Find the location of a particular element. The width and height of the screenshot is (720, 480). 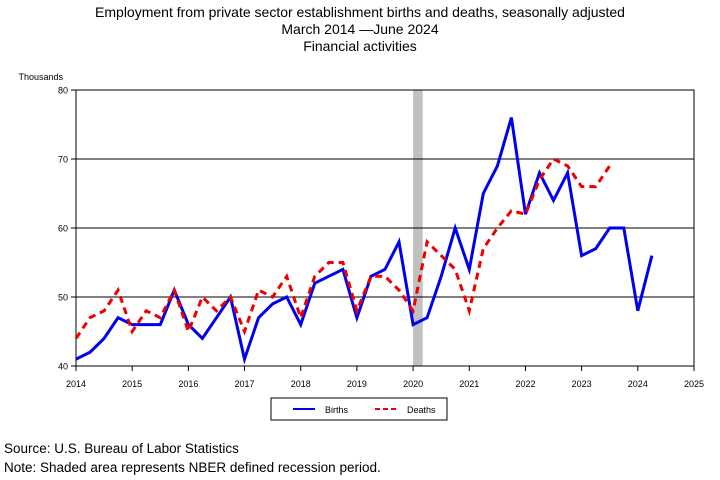

legend-label-births: Births is located at coordinates (337, 410).